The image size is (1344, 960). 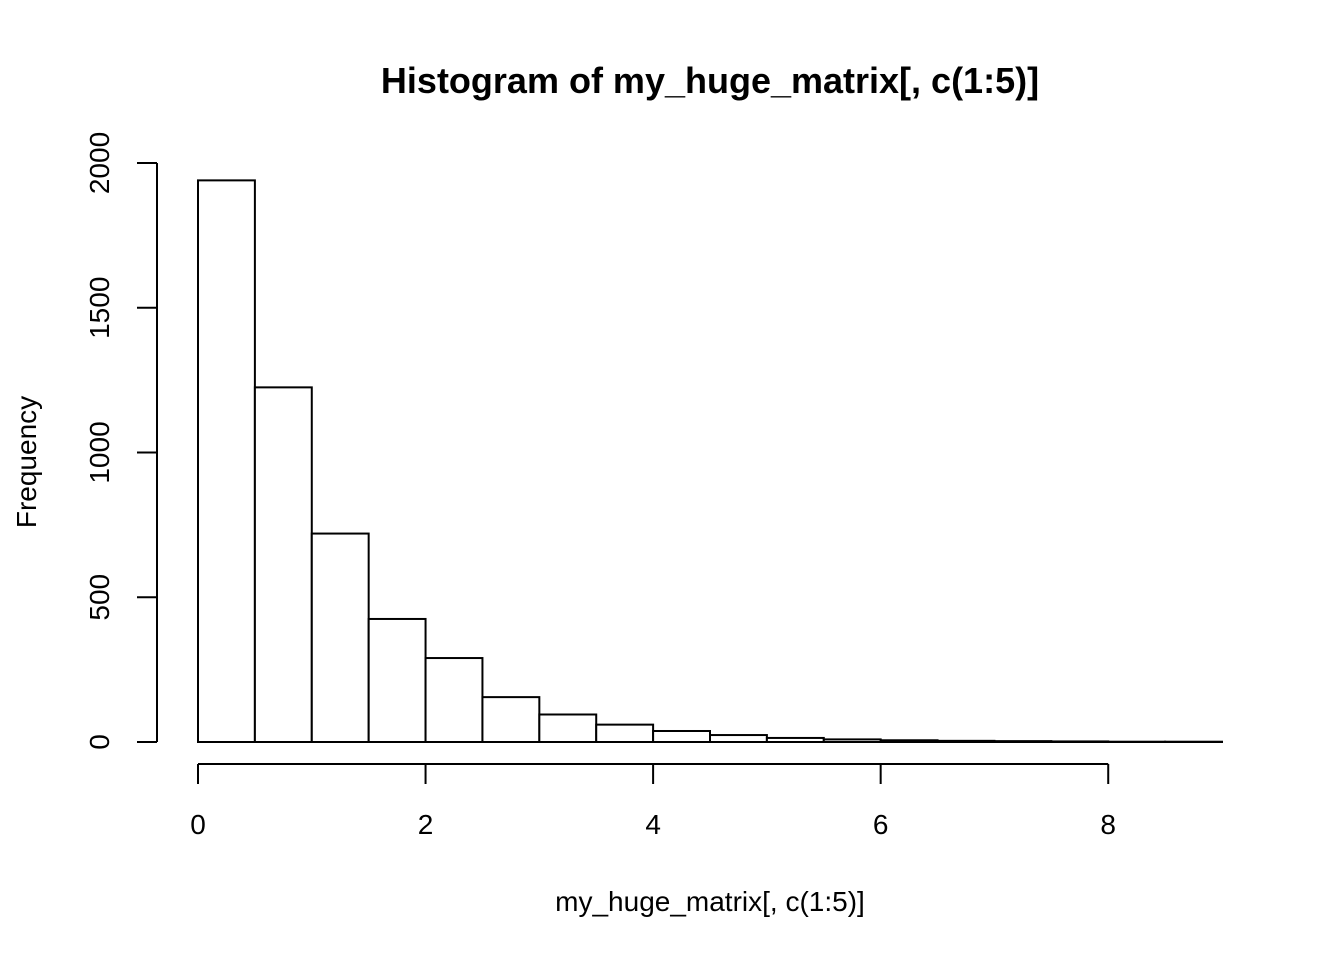 What do you see at coordinates (99, 308) in the screenshot?
I see `y-tick-label: 1500` at bounding box center [99, 308].